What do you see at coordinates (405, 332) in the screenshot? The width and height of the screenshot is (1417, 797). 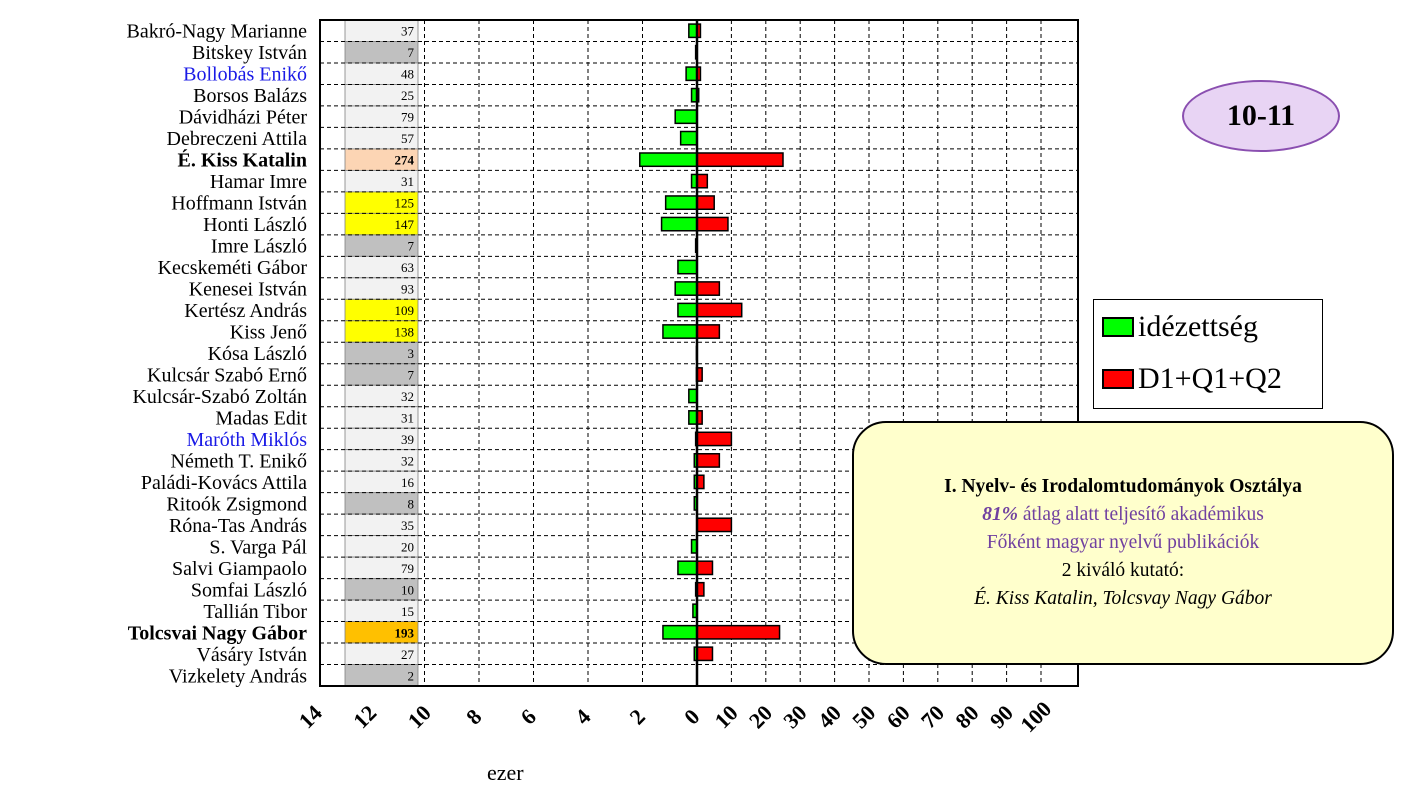 I see `row-count-label: 138` at bounding box center [405, 332].